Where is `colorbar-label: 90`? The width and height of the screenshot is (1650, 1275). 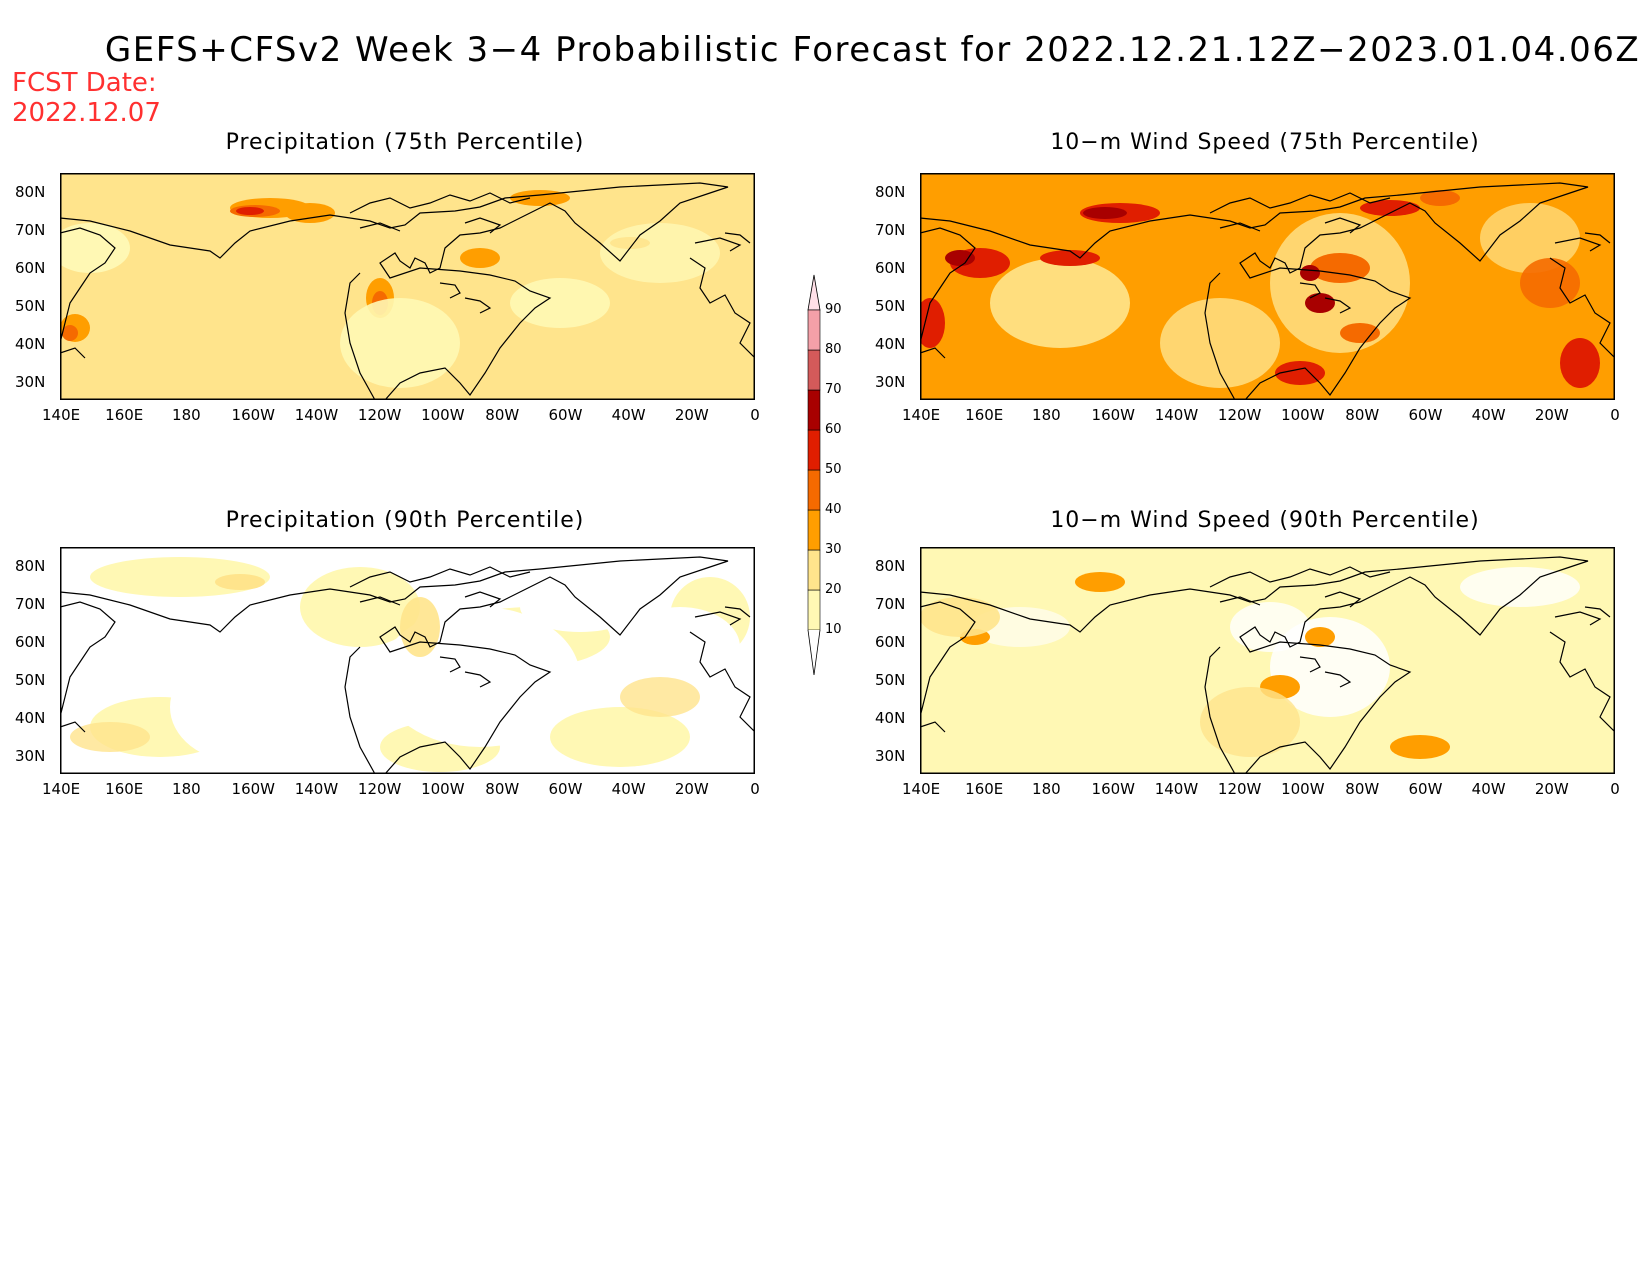 colorbar-label: 90 is located at coordinates (833, 309).